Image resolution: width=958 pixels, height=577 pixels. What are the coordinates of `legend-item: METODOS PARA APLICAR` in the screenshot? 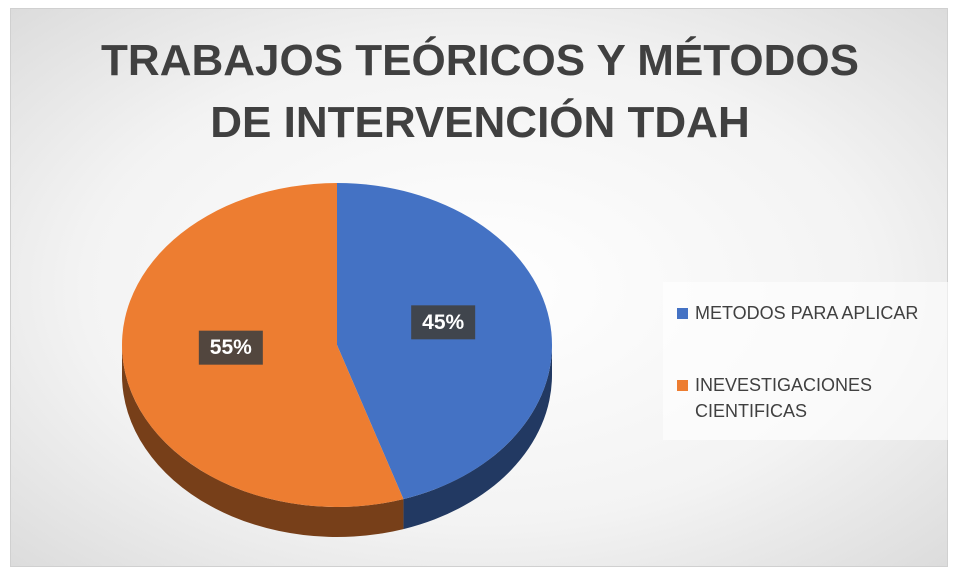 It's located at (816, 313).